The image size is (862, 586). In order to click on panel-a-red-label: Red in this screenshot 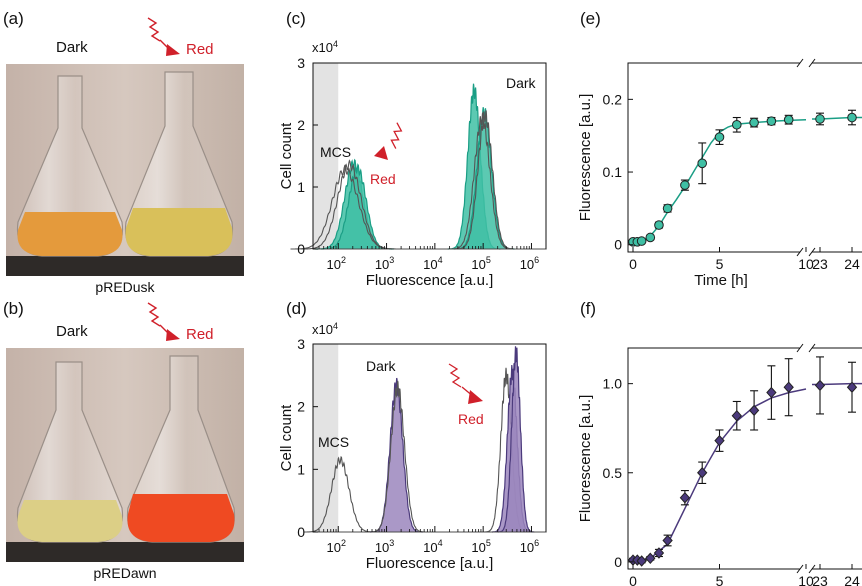, I will do `click(200, 49)`.